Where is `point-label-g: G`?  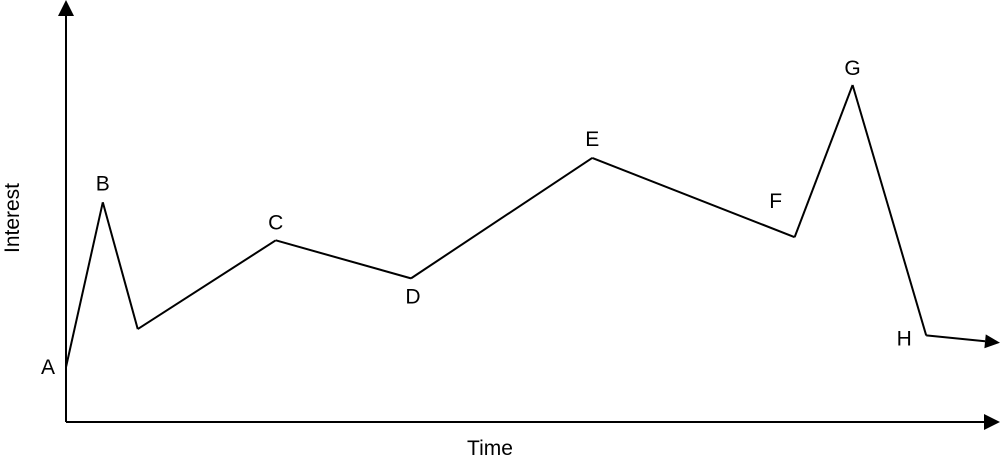 point-label-g: G is located at coordinates (852, 68).